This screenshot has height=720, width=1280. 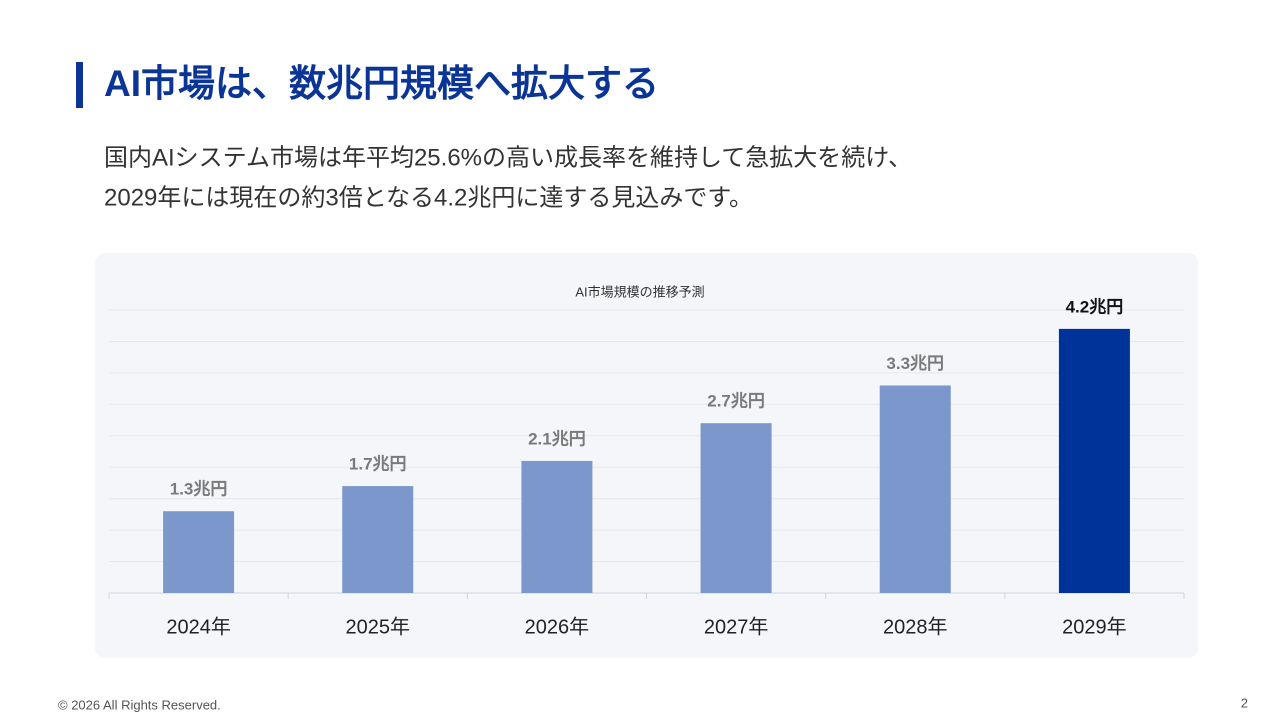 I want to click on value-label: 4.2兆円, so click(x=1095, y=306).